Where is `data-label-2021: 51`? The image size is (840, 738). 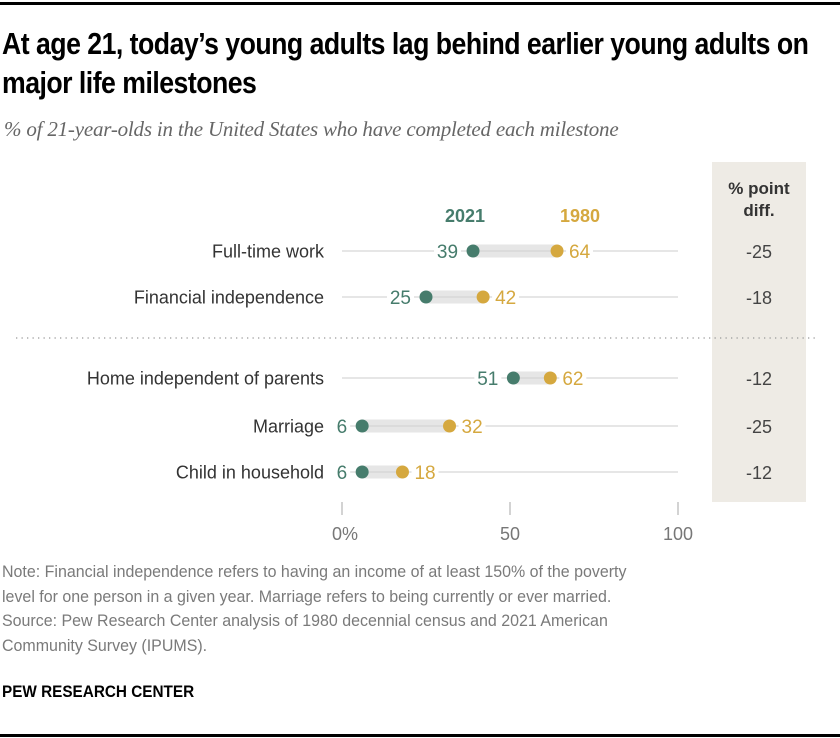 data-label-2021: 51 is located at coordinates (487, 379).